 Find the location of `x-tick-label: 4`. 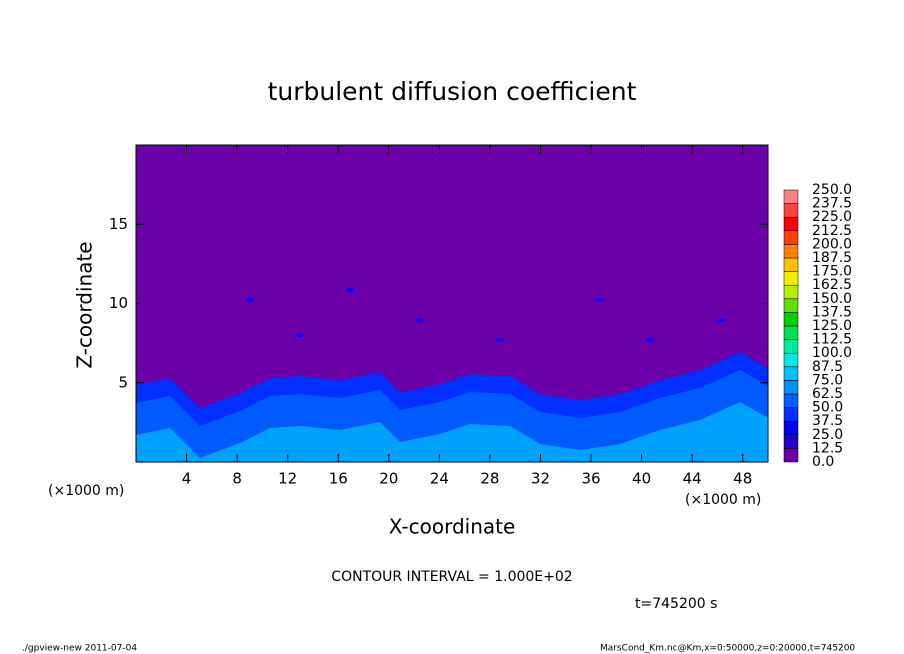

x-tick-label: 4 is located at coordinates (187, 479).